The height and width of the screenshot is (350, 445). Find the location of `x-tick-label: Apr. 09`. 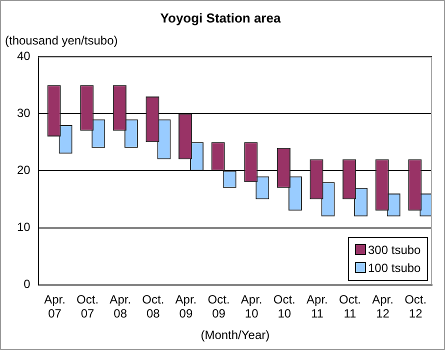

x-tick-label: Apr. 09 is located at coordinates (186, 306).